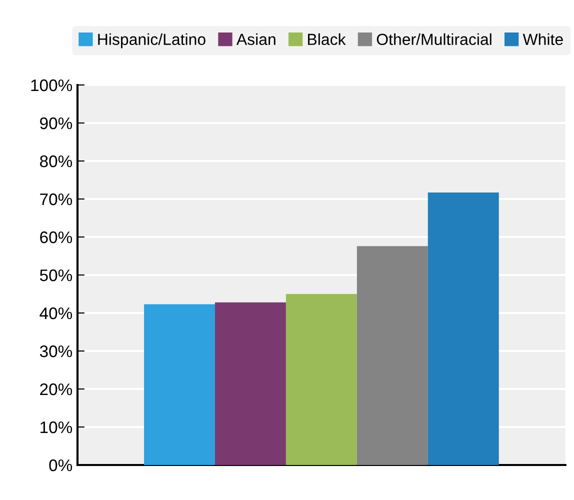  What do you see at coordinates (60, 465) in the screenshot?
I see `y-tick-label: 0%` at bounding box center [60, 465].